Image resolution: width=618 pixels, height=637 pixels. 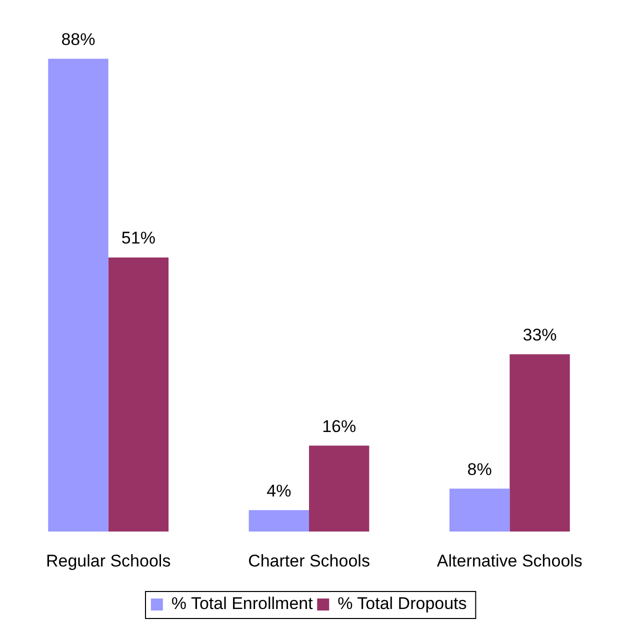 What do you see at coordinates (309, 560) in the screenshot?
I see `x-tick-label: Charter Schools` at bounding box center [309, 560].